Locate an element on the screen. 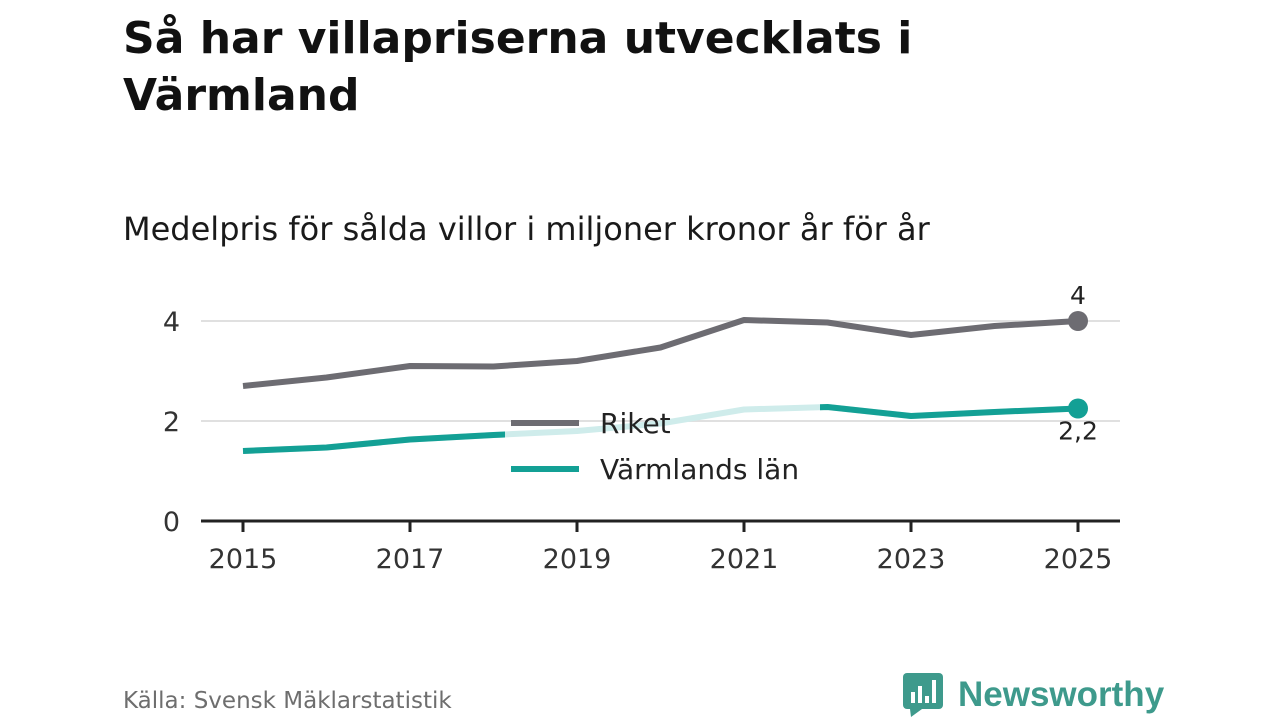 The width and height of the screenshot is (1280, 720). x-tick-label: 2025 is located at coordinates (1078, 559).